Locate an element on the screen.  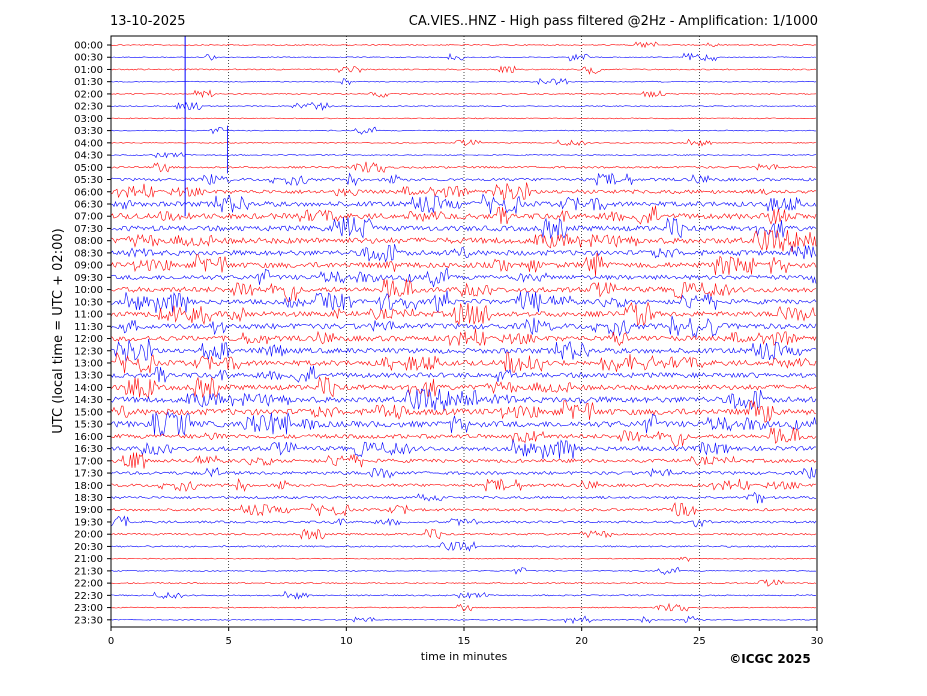
y-tick-label: 14:30 is located at coordinates (88, 400).